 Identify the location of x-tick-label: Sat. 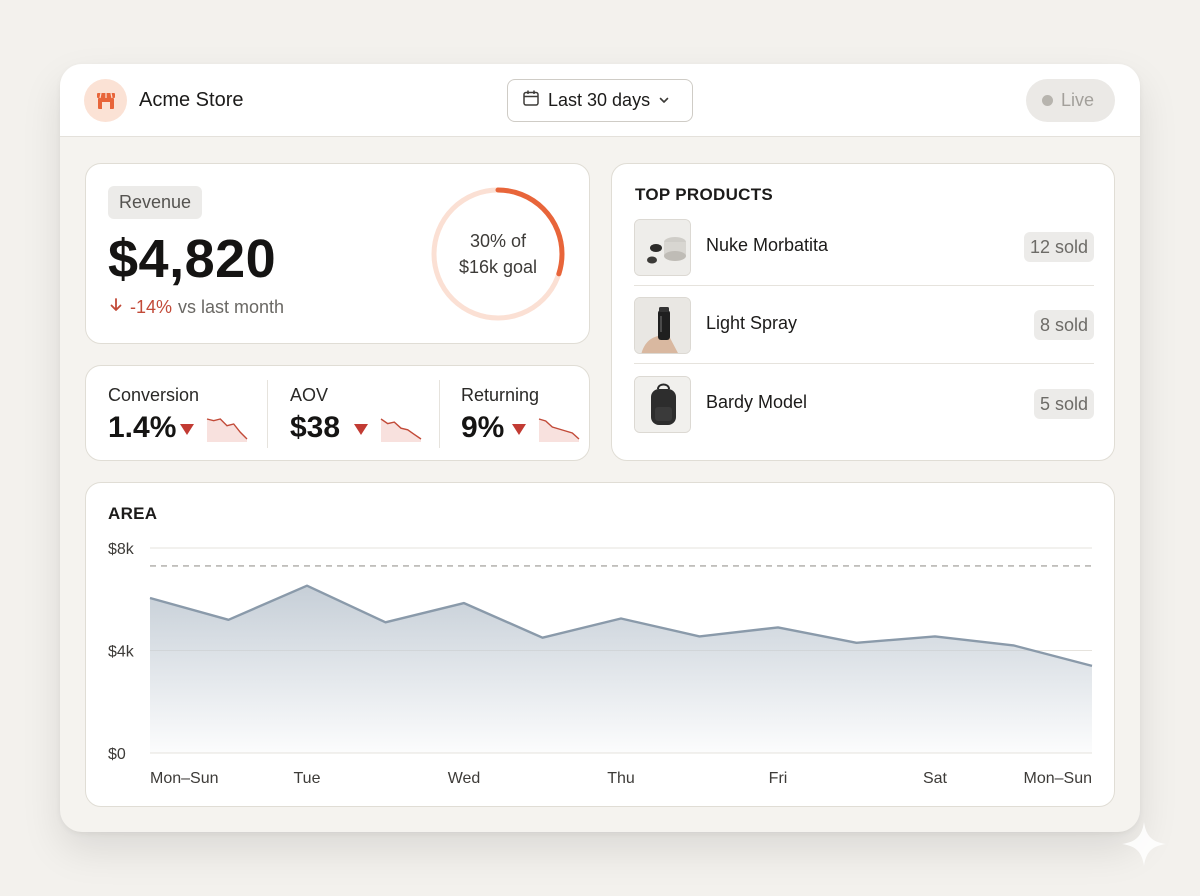
(935, 778).